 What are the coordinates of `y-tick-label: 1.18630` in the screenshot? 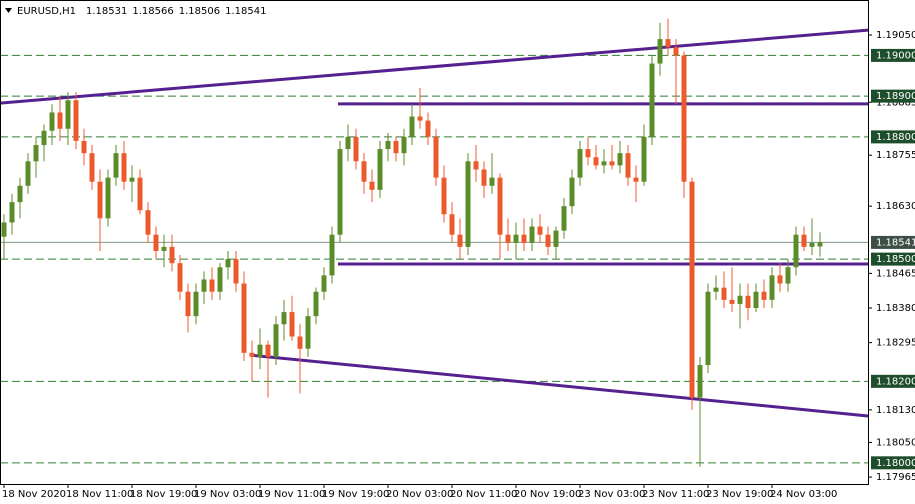 It's located at (895, 206).